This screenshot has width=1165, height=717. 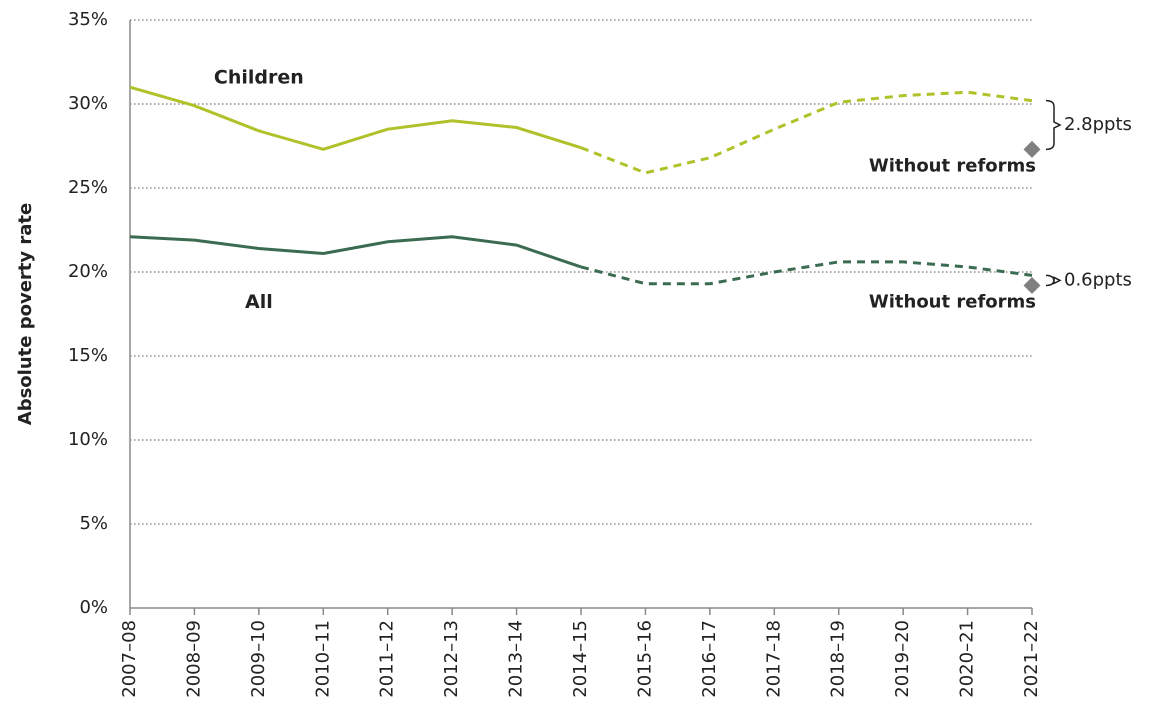 What do you see at coordinates (1098, 124) in the screenshot?
I see `gap-label: 2.8ppts` at bounding box center [1098, 124].